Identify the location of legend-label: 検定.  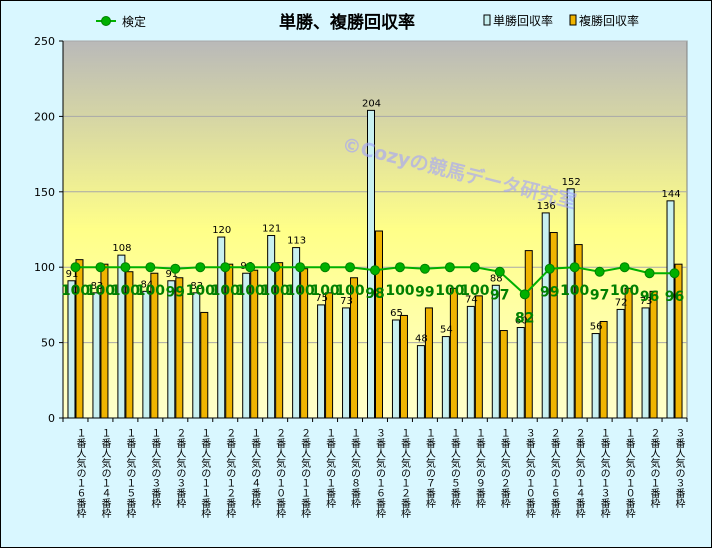
(134, 21).